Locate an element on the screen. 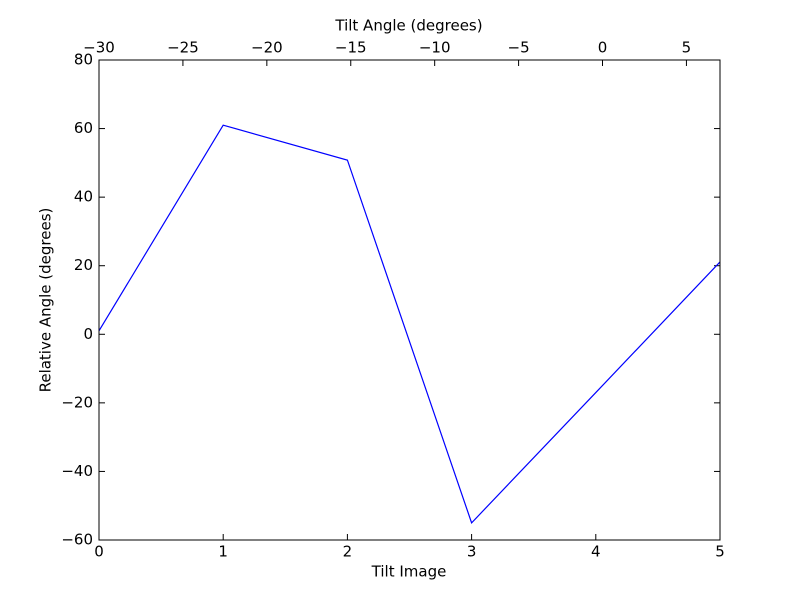 The width and height of the screenshot is (800, 600). y-tick-label: −60 is located at coordinates (77, 540).